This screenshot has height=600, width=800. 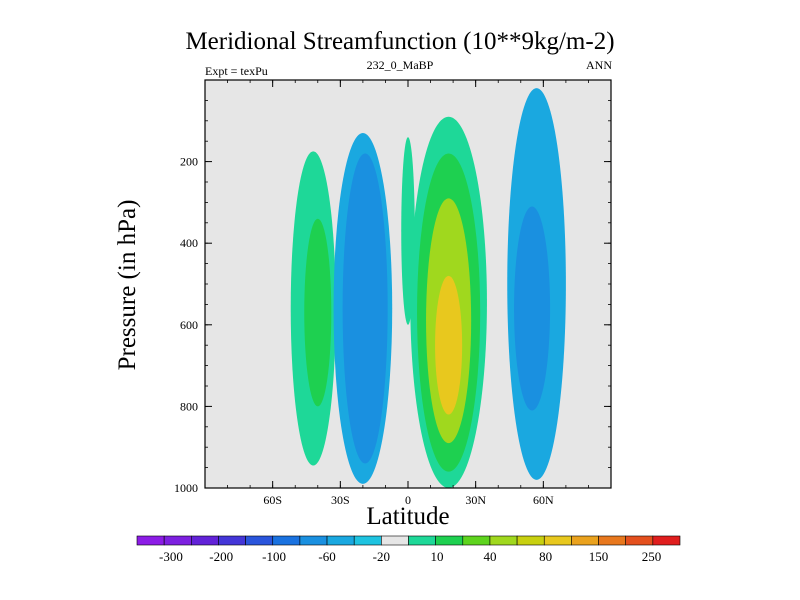 What do you see at coordinates (475, 500) in the screenshot?
I see `x-tick-label: 30N` at bounding box center [475, 500].